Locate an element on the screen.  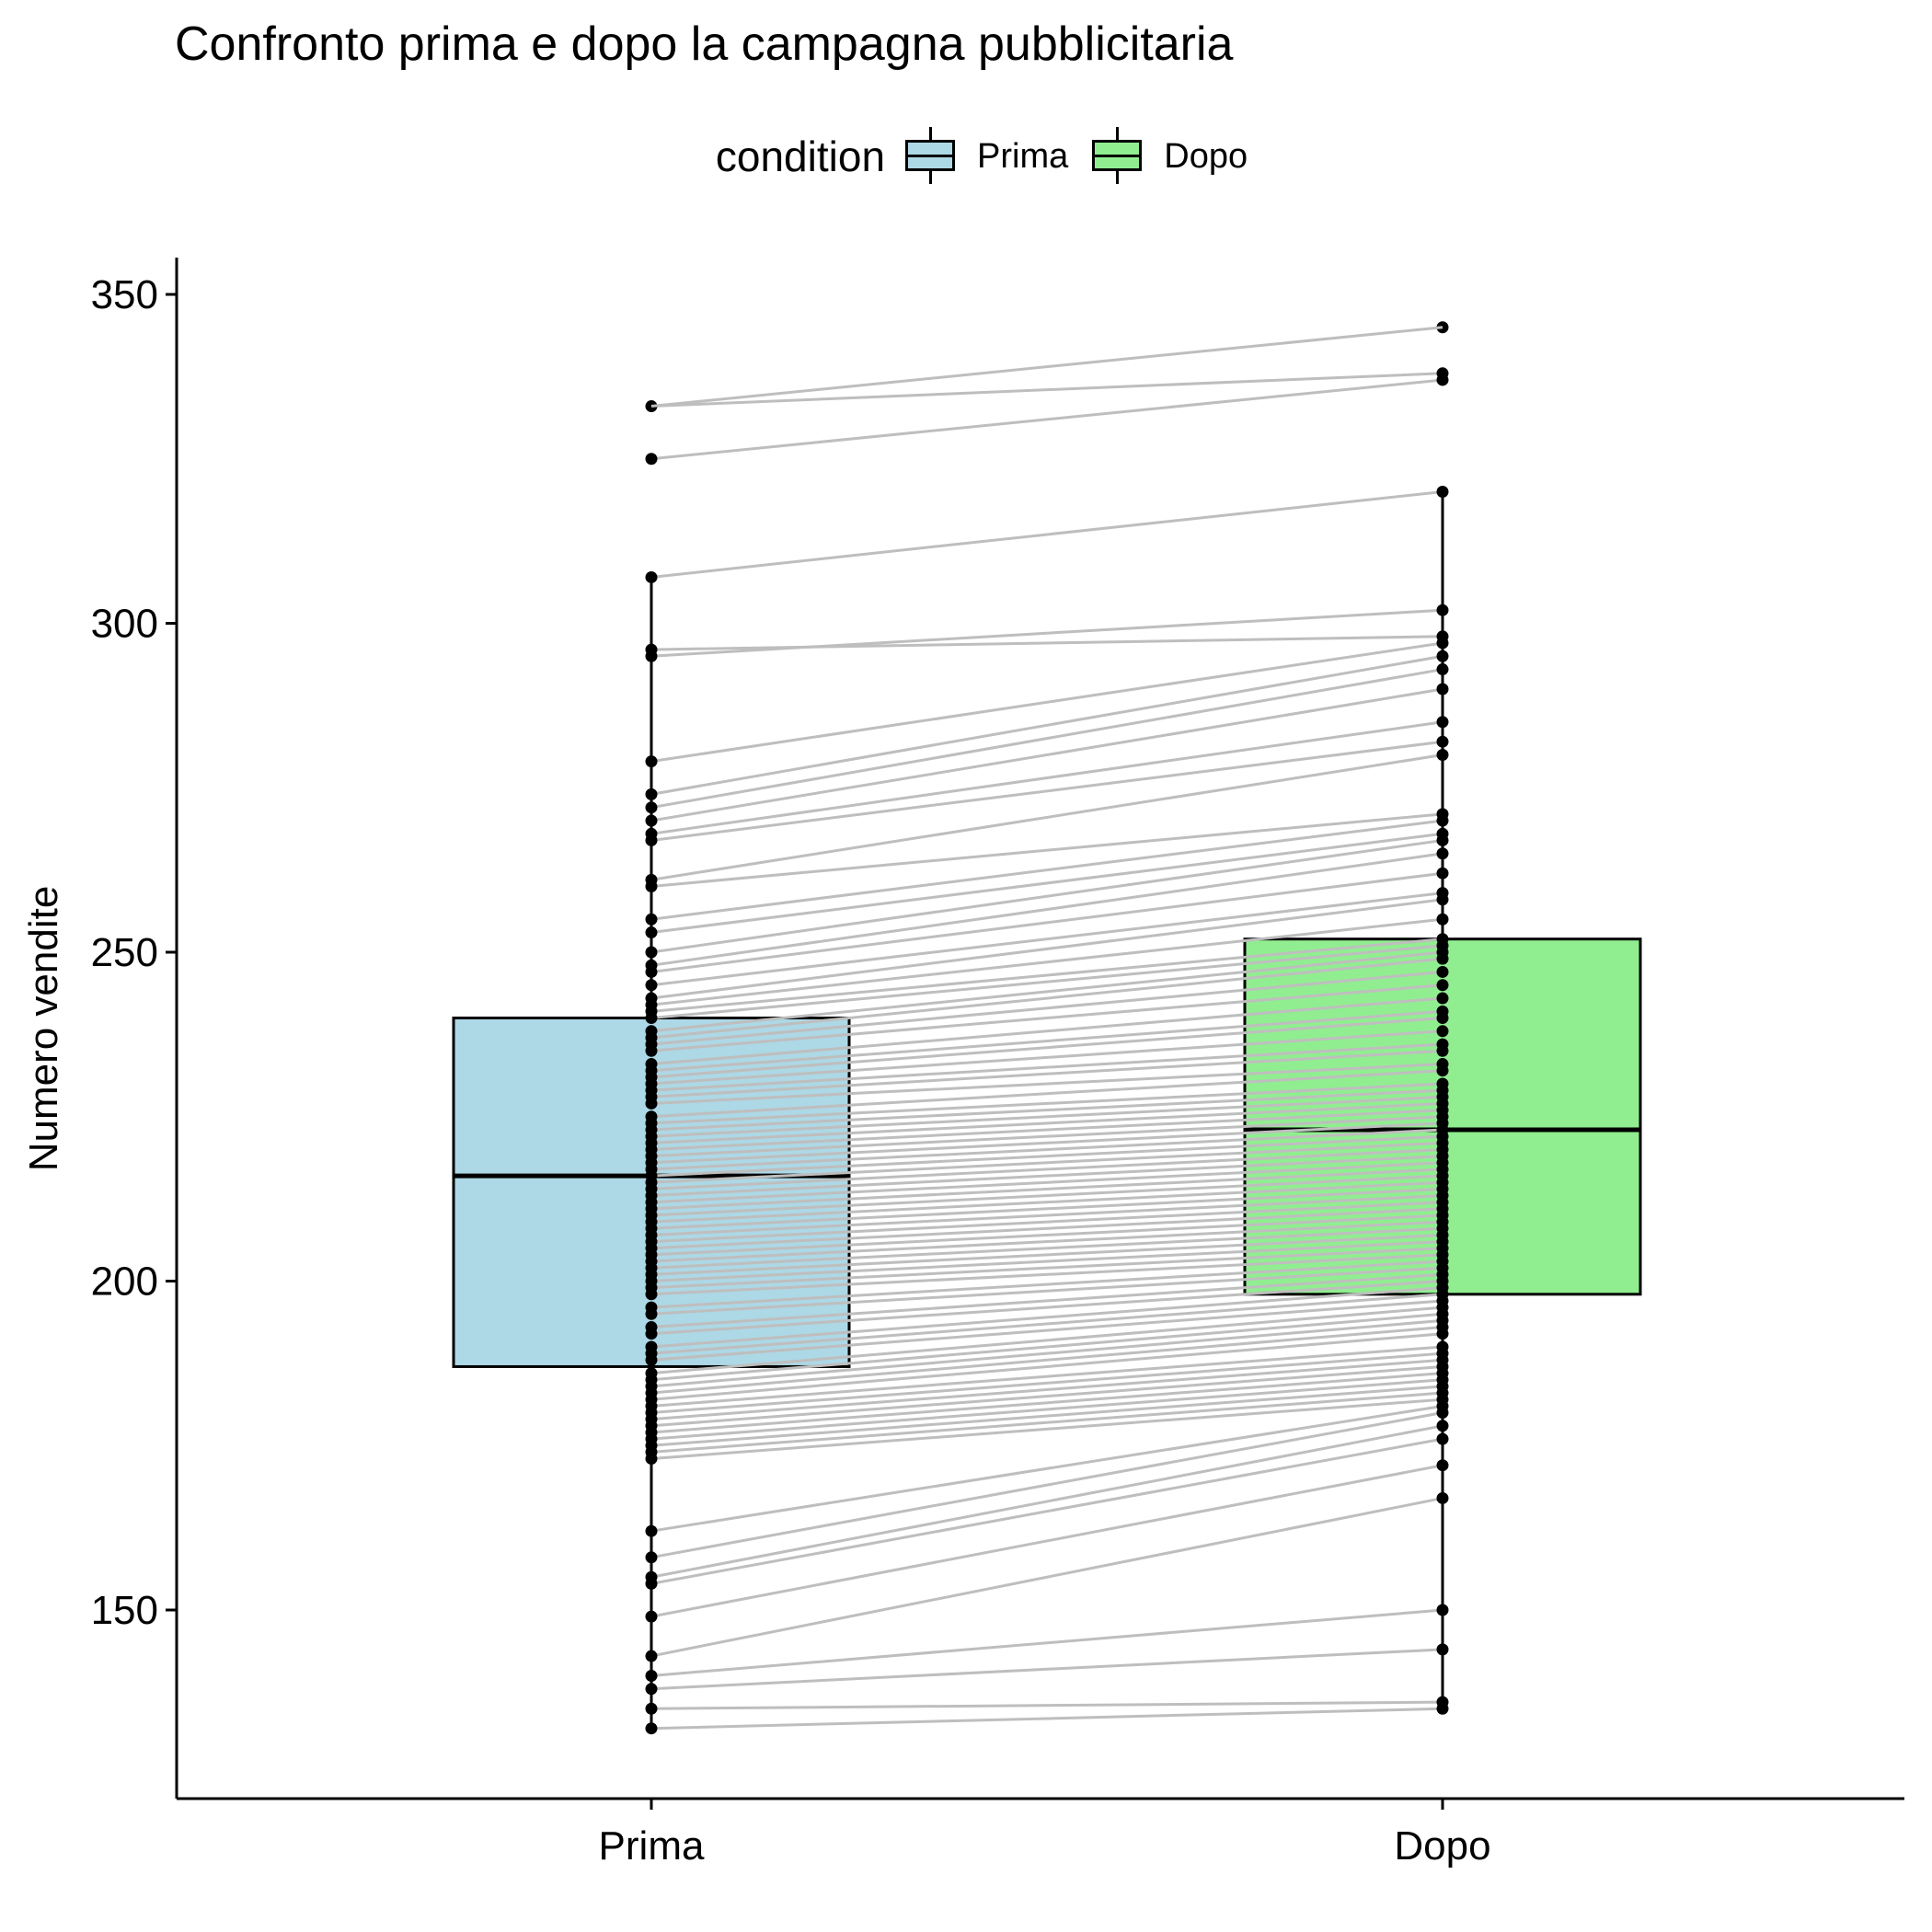
y-tick-label: 300 is located at coordinates (124, 624).